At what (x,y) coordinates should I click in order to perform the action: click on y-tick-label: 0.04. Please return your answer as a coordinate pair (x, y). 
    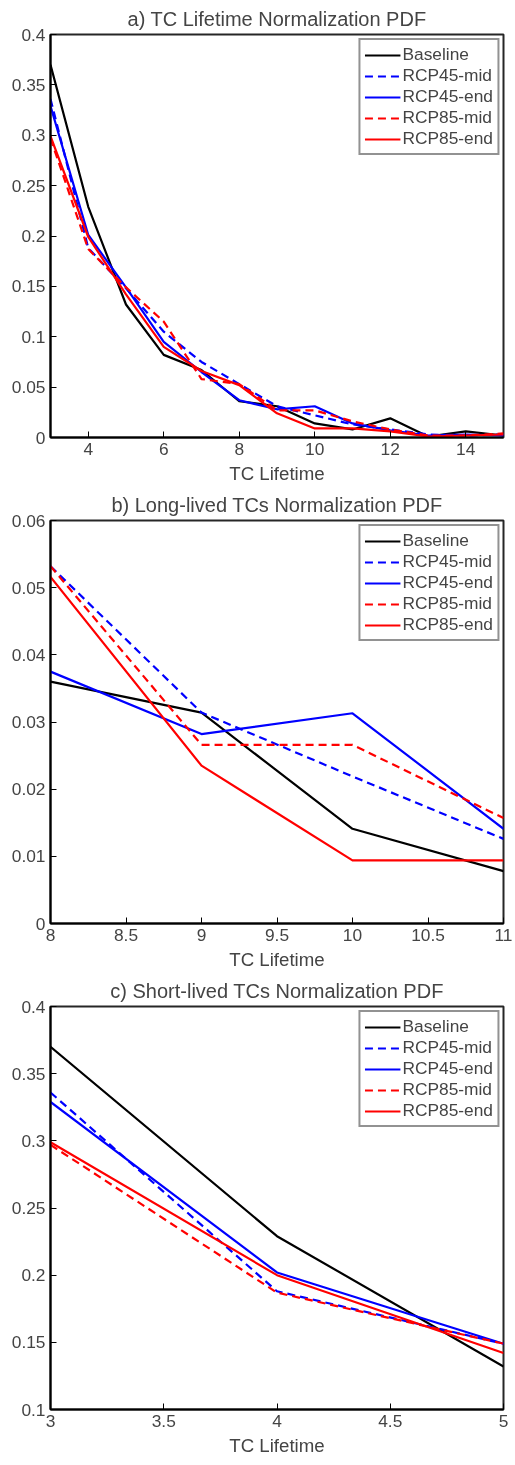
    Looking at the image, I should click on (28, 654).